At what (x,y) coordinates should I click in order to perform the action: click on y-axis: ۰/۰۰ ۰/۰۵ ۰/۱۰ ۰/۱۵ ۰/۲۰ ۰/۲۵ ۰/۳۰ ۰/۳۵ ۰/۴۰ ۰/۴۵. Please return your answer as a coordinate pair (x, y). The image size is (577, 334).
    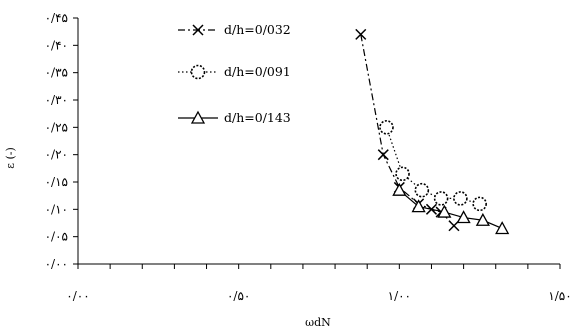
    Looking at the image, I should click on (62, 141).